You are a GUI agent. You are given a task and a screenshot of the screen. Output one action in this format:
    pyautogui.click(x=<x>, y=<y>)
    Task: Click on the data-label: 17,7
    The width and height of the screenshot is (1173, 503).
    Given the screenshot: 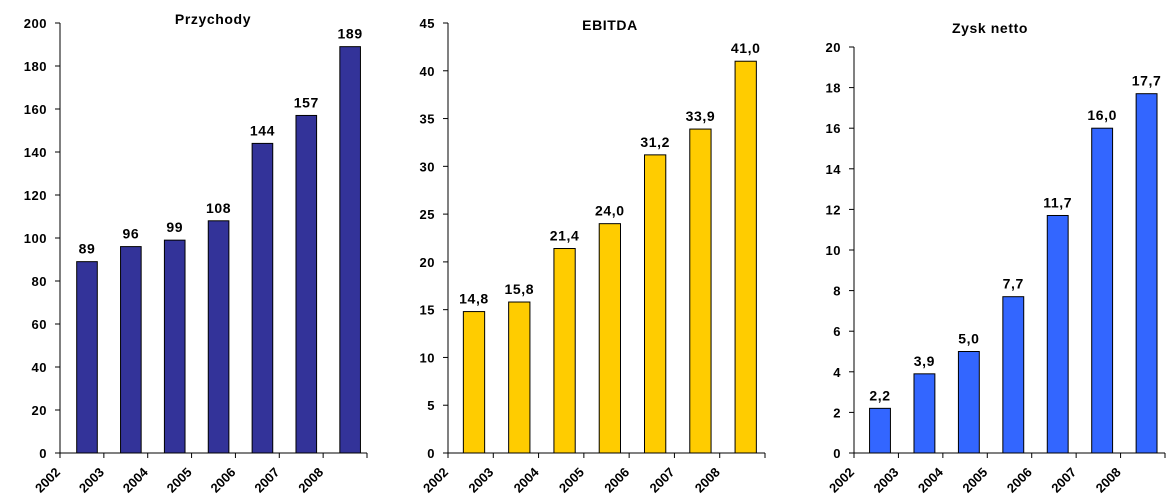 What is the action you would take?
    pyautogui.click(x=1147, y=81)
    